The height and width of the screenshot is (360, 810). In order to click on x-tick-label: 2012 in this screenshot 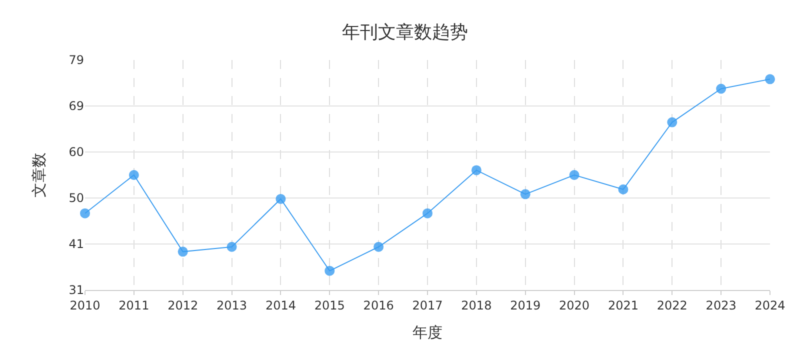, I will do `click(183, 305)`.